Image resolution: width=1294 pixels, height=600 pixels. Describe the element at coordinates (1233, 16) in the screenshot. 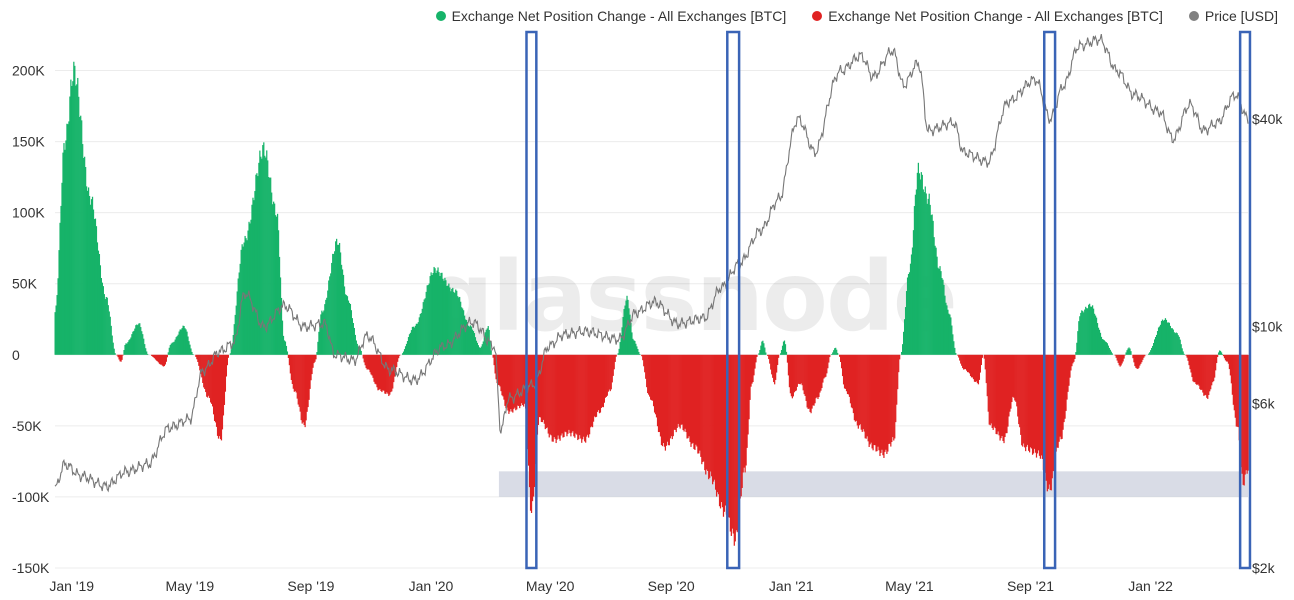

I see `legend-item-price: Price [USD]` at that location.